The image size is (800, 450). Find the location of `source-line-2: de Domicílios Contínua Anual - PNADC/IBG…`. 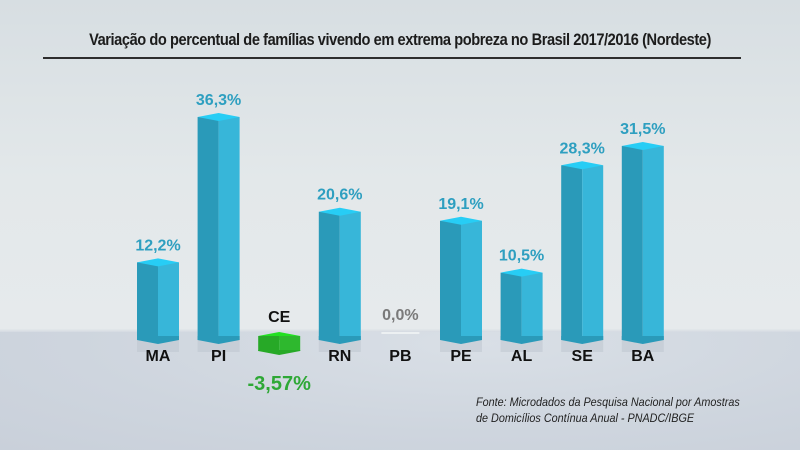

source-line-2: de Domicílios Contínua Anual - PNADC/IBG… is located at coordinates (585, 418).